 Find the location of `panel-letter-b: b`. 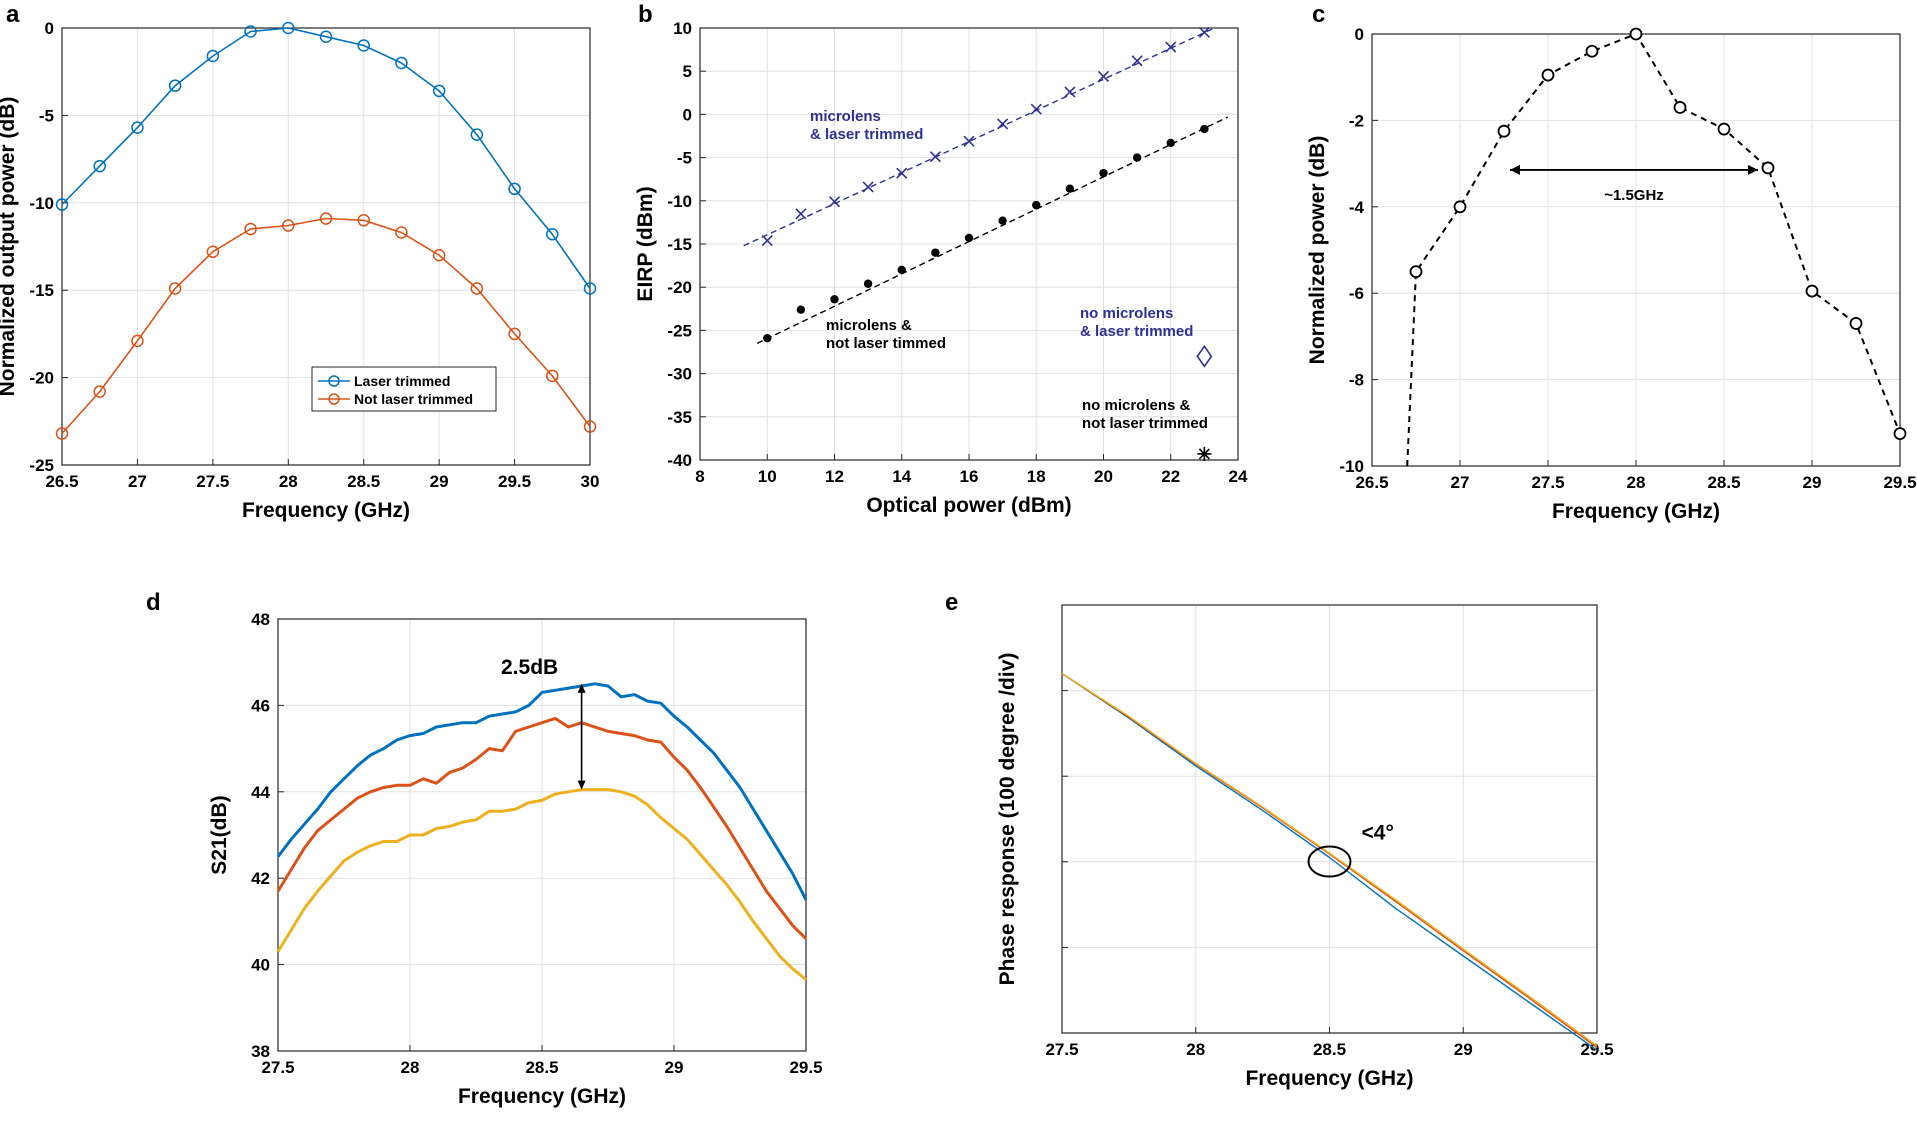

panel-letter-b: b is located at coordinates (645, 14).